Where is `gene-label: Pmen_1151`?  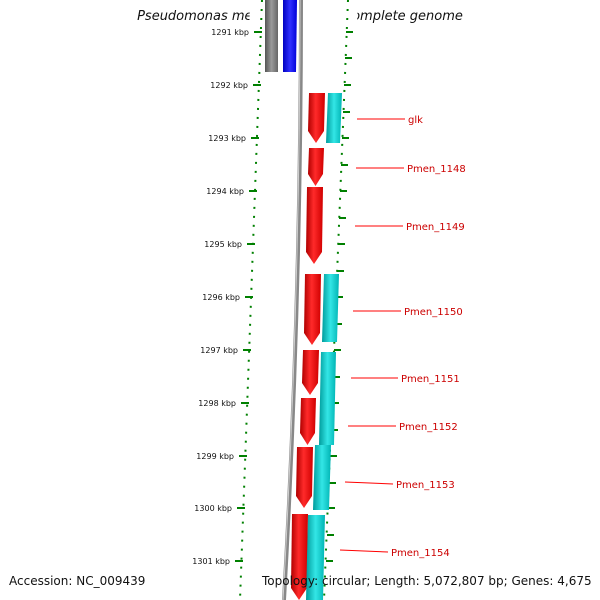
gene-label: Pmen_1151 is located at coordinates (430, 379).